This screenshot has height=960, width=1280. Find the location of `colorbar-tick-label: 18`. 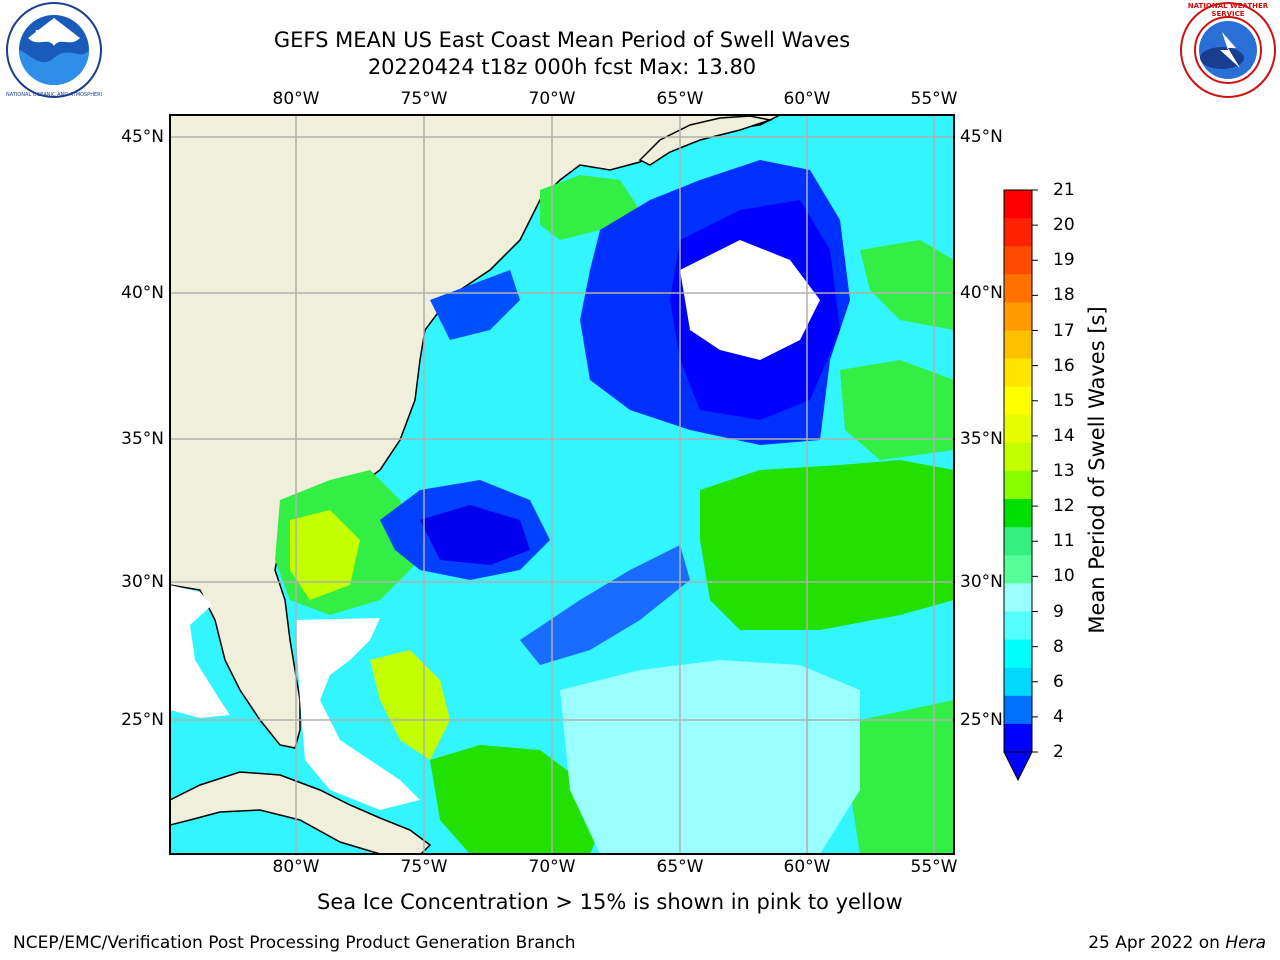

colorbar-tick-label: 18 is located at coordinates (1064, 295).